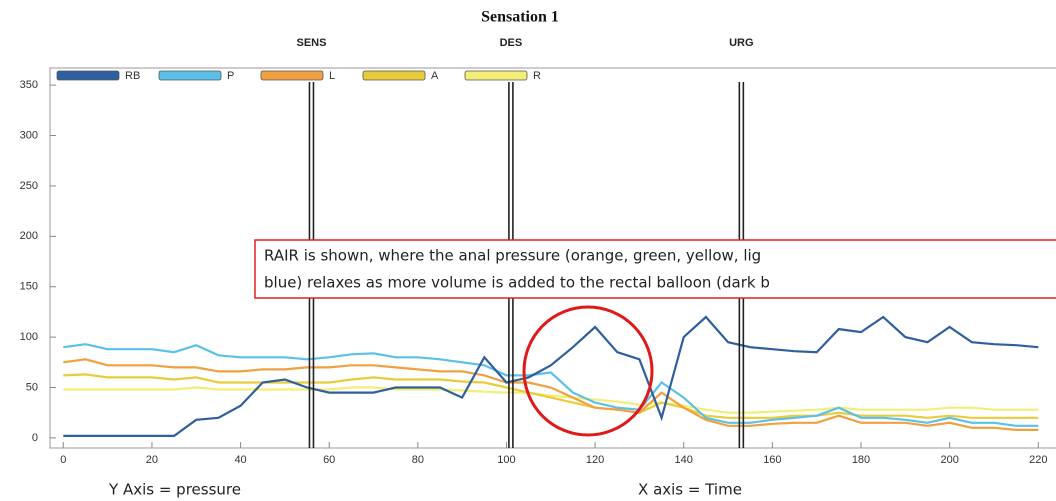  I want to click on x-tick-label: 0, so click(63, 460).